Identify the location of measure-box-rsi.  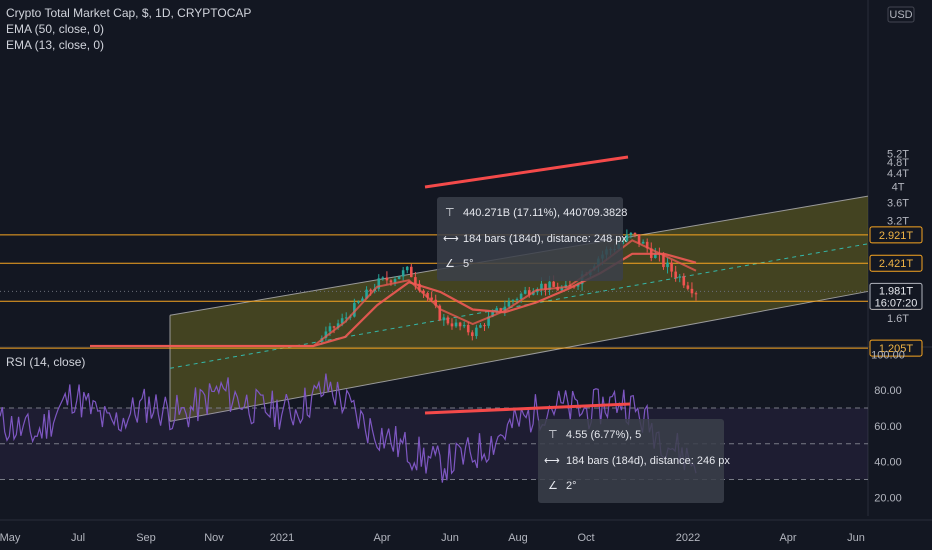
(631, 461).